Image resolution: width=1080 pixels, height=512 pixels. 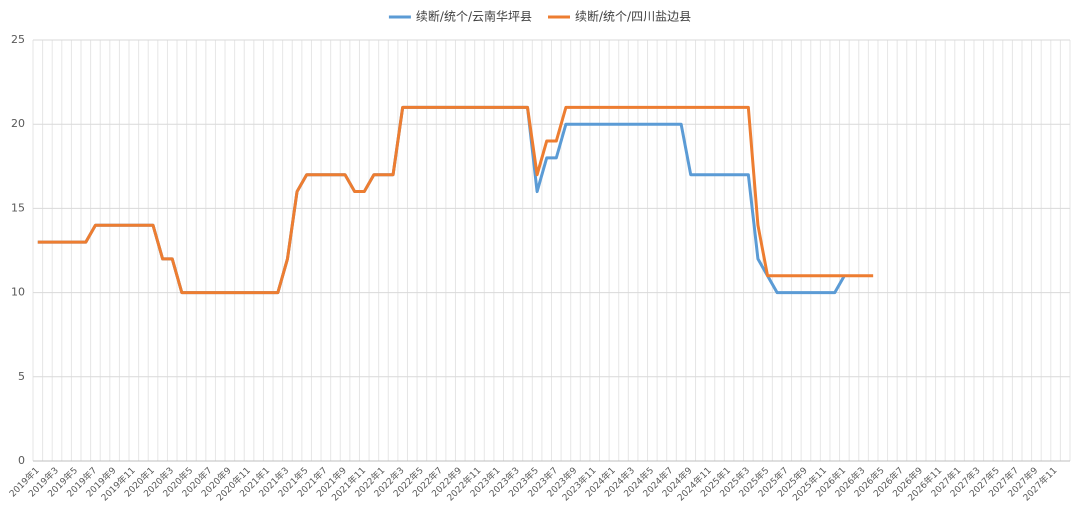 I want to click on y-tick-label: 20, so click(x=18, y=123).